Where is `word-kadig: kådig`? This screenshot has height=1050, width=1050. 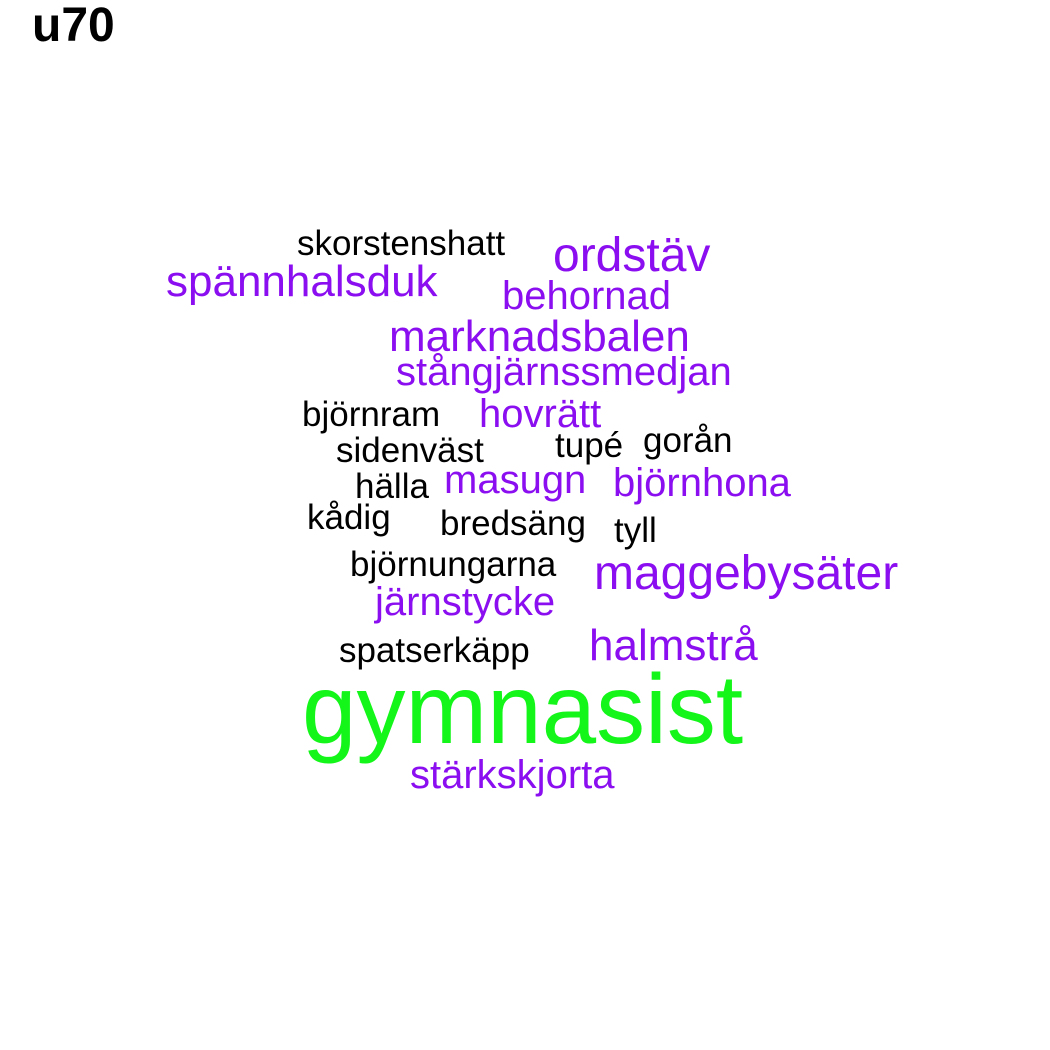
word-kadig: kådig is located at coordinates (349, 517).